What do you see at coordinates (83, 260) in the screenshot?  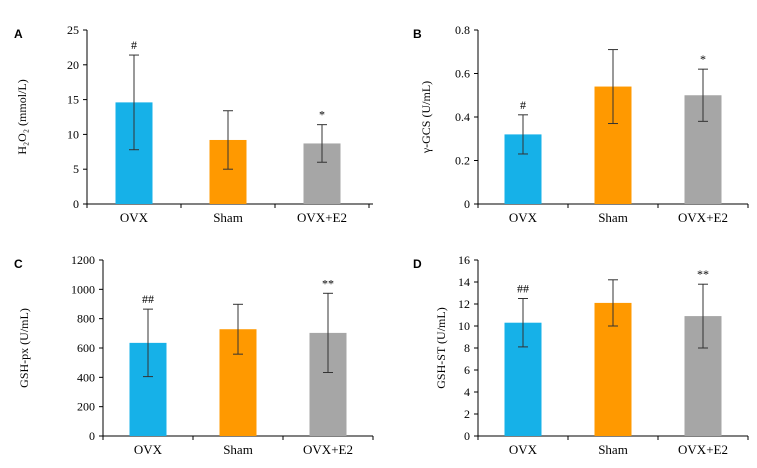 I see `y-tick-label: 1200` at bounding box center [83, 260].